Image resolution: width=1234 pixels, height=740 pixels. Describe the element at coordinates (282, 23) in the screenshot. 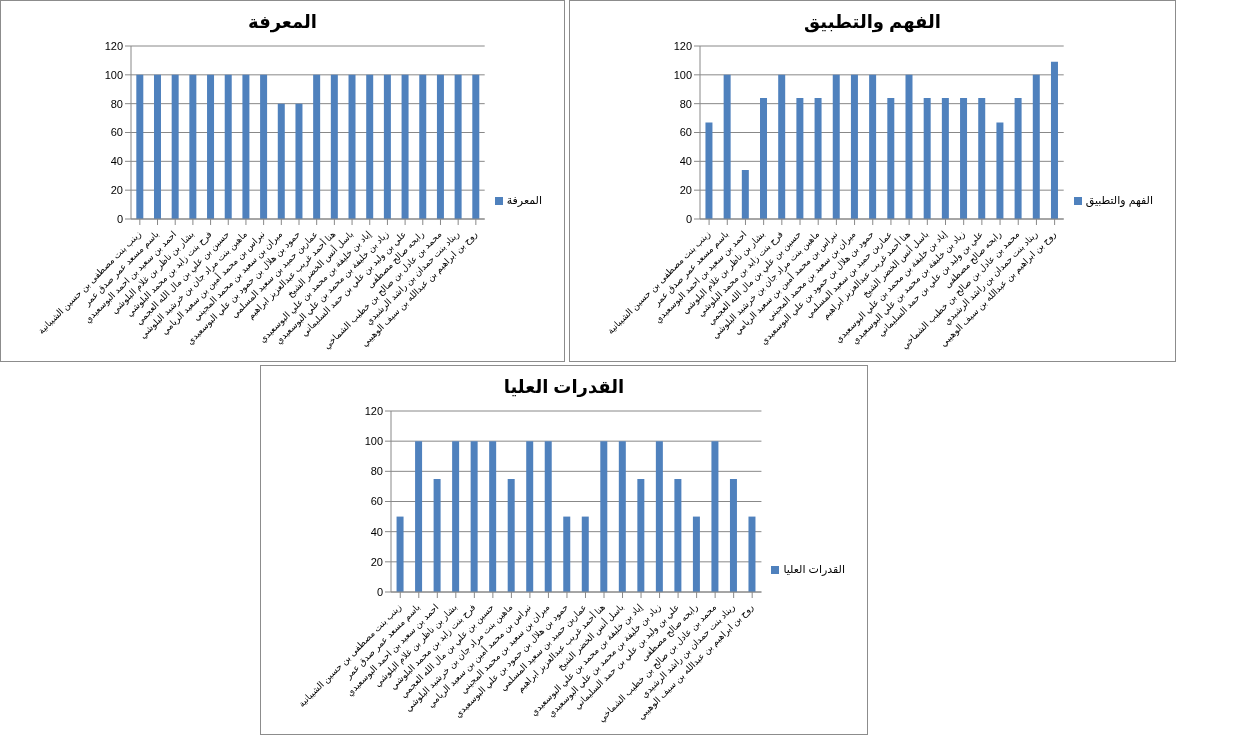

I see `chart-title: المعرفة` at that location.